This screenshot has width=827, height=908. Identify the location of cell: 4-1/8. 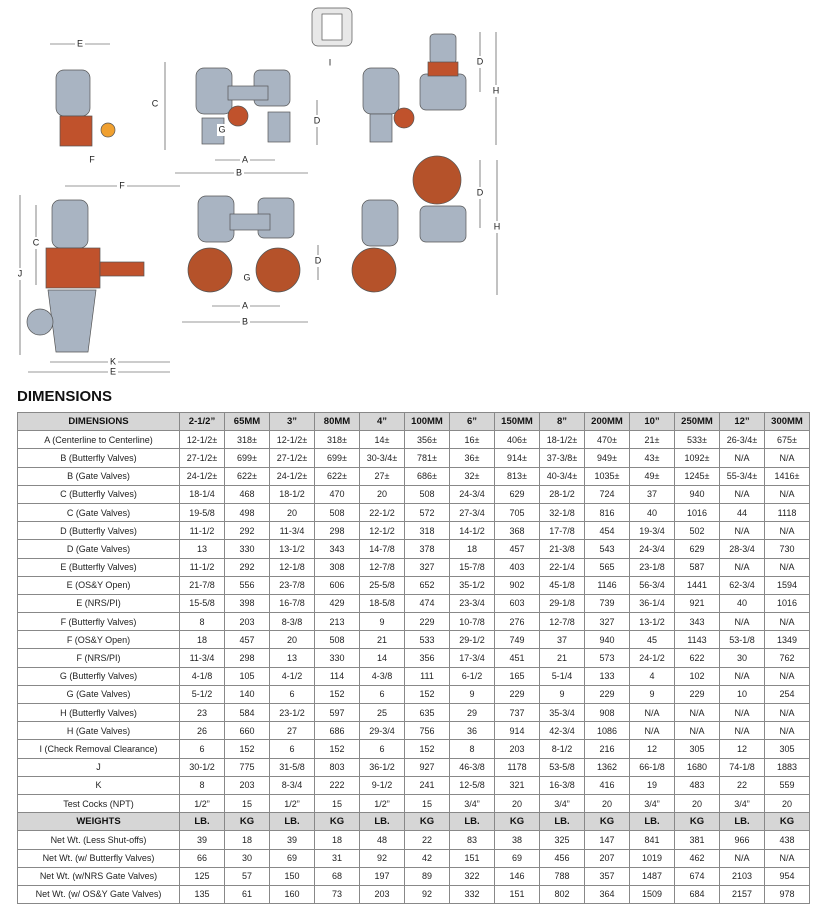
(202, 676).